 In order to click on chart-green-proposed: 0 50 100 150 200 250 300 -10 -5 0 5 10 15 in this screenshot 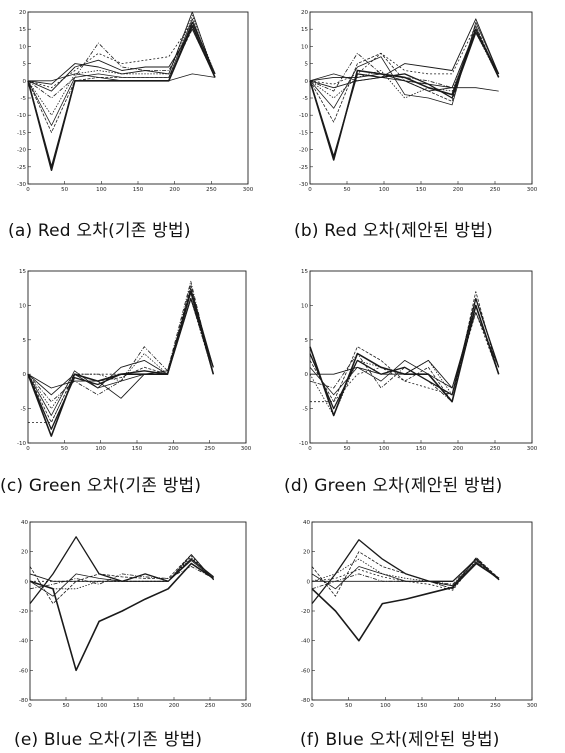, I will do `click(418, 360)`.